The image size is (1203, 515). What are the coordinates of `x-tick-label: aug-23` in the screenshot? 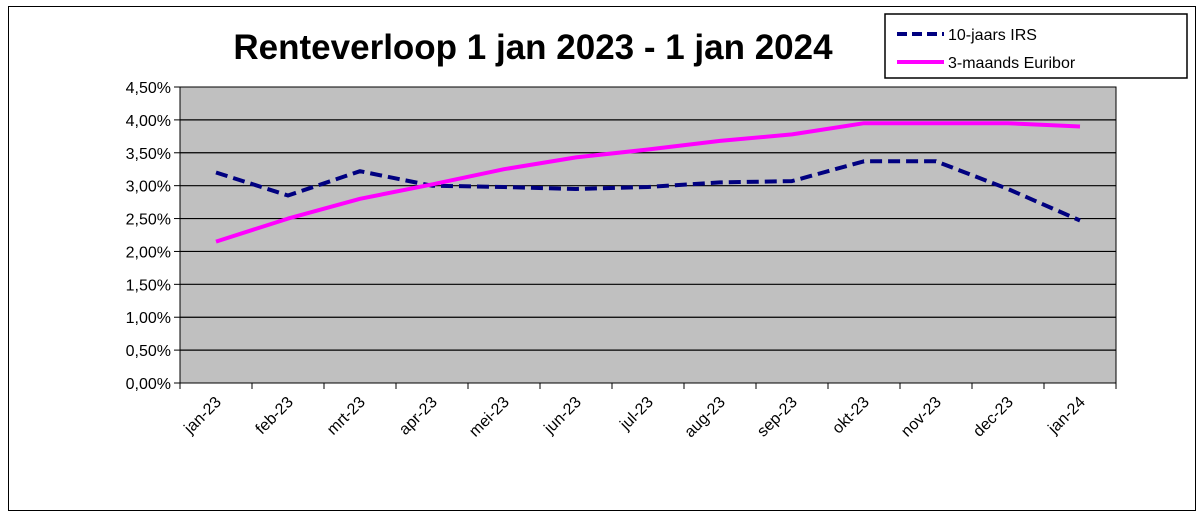 It's located at (705, 417).